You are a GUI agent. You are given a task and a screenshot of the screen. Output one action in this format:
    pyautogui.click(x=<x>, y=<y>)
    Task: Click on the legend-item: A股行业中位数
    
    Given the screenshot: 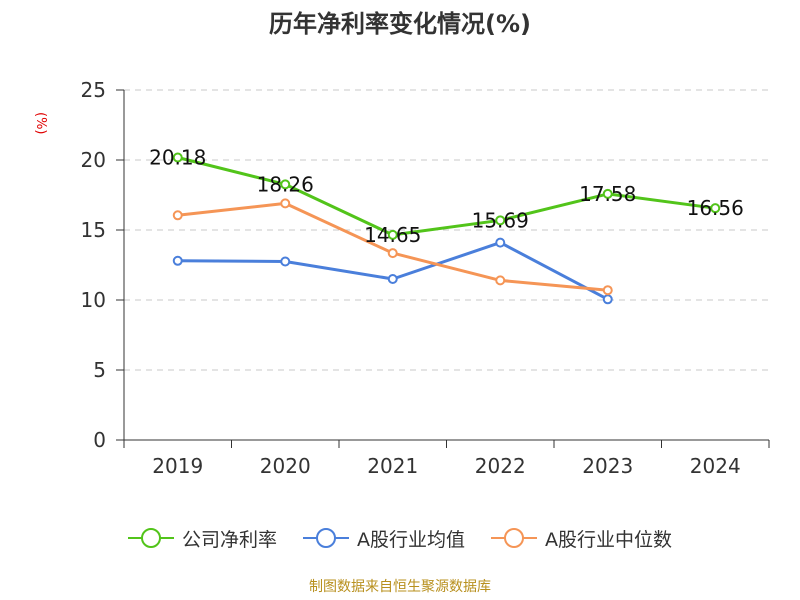 What is the action you would take?
    pyautogui.click(x=581, y=538)
    